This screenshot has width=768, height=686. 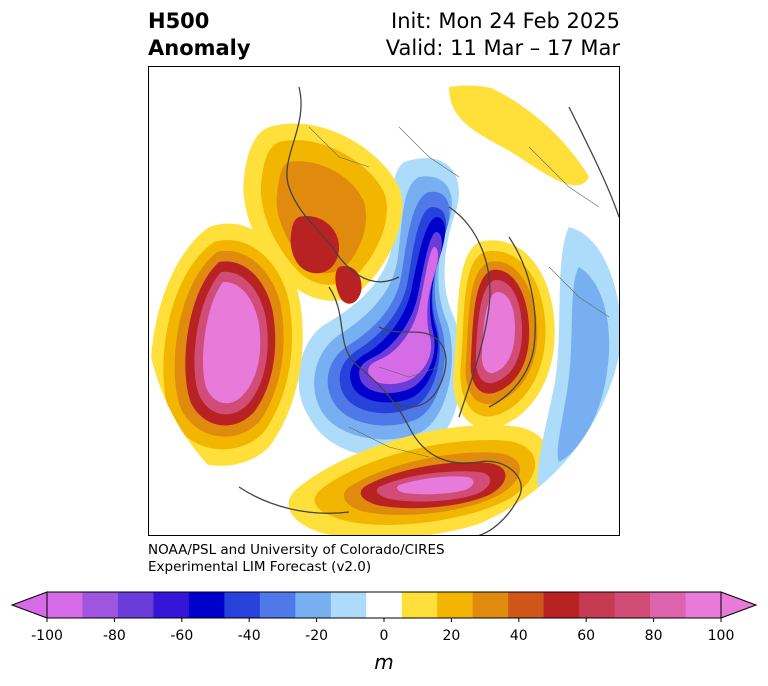 What do you see at coordinates (260, 567) in the screenshot?
I see `credit-line-2: Experimental LIM Forecast (v2.0)` at bounding box center [260, 567].